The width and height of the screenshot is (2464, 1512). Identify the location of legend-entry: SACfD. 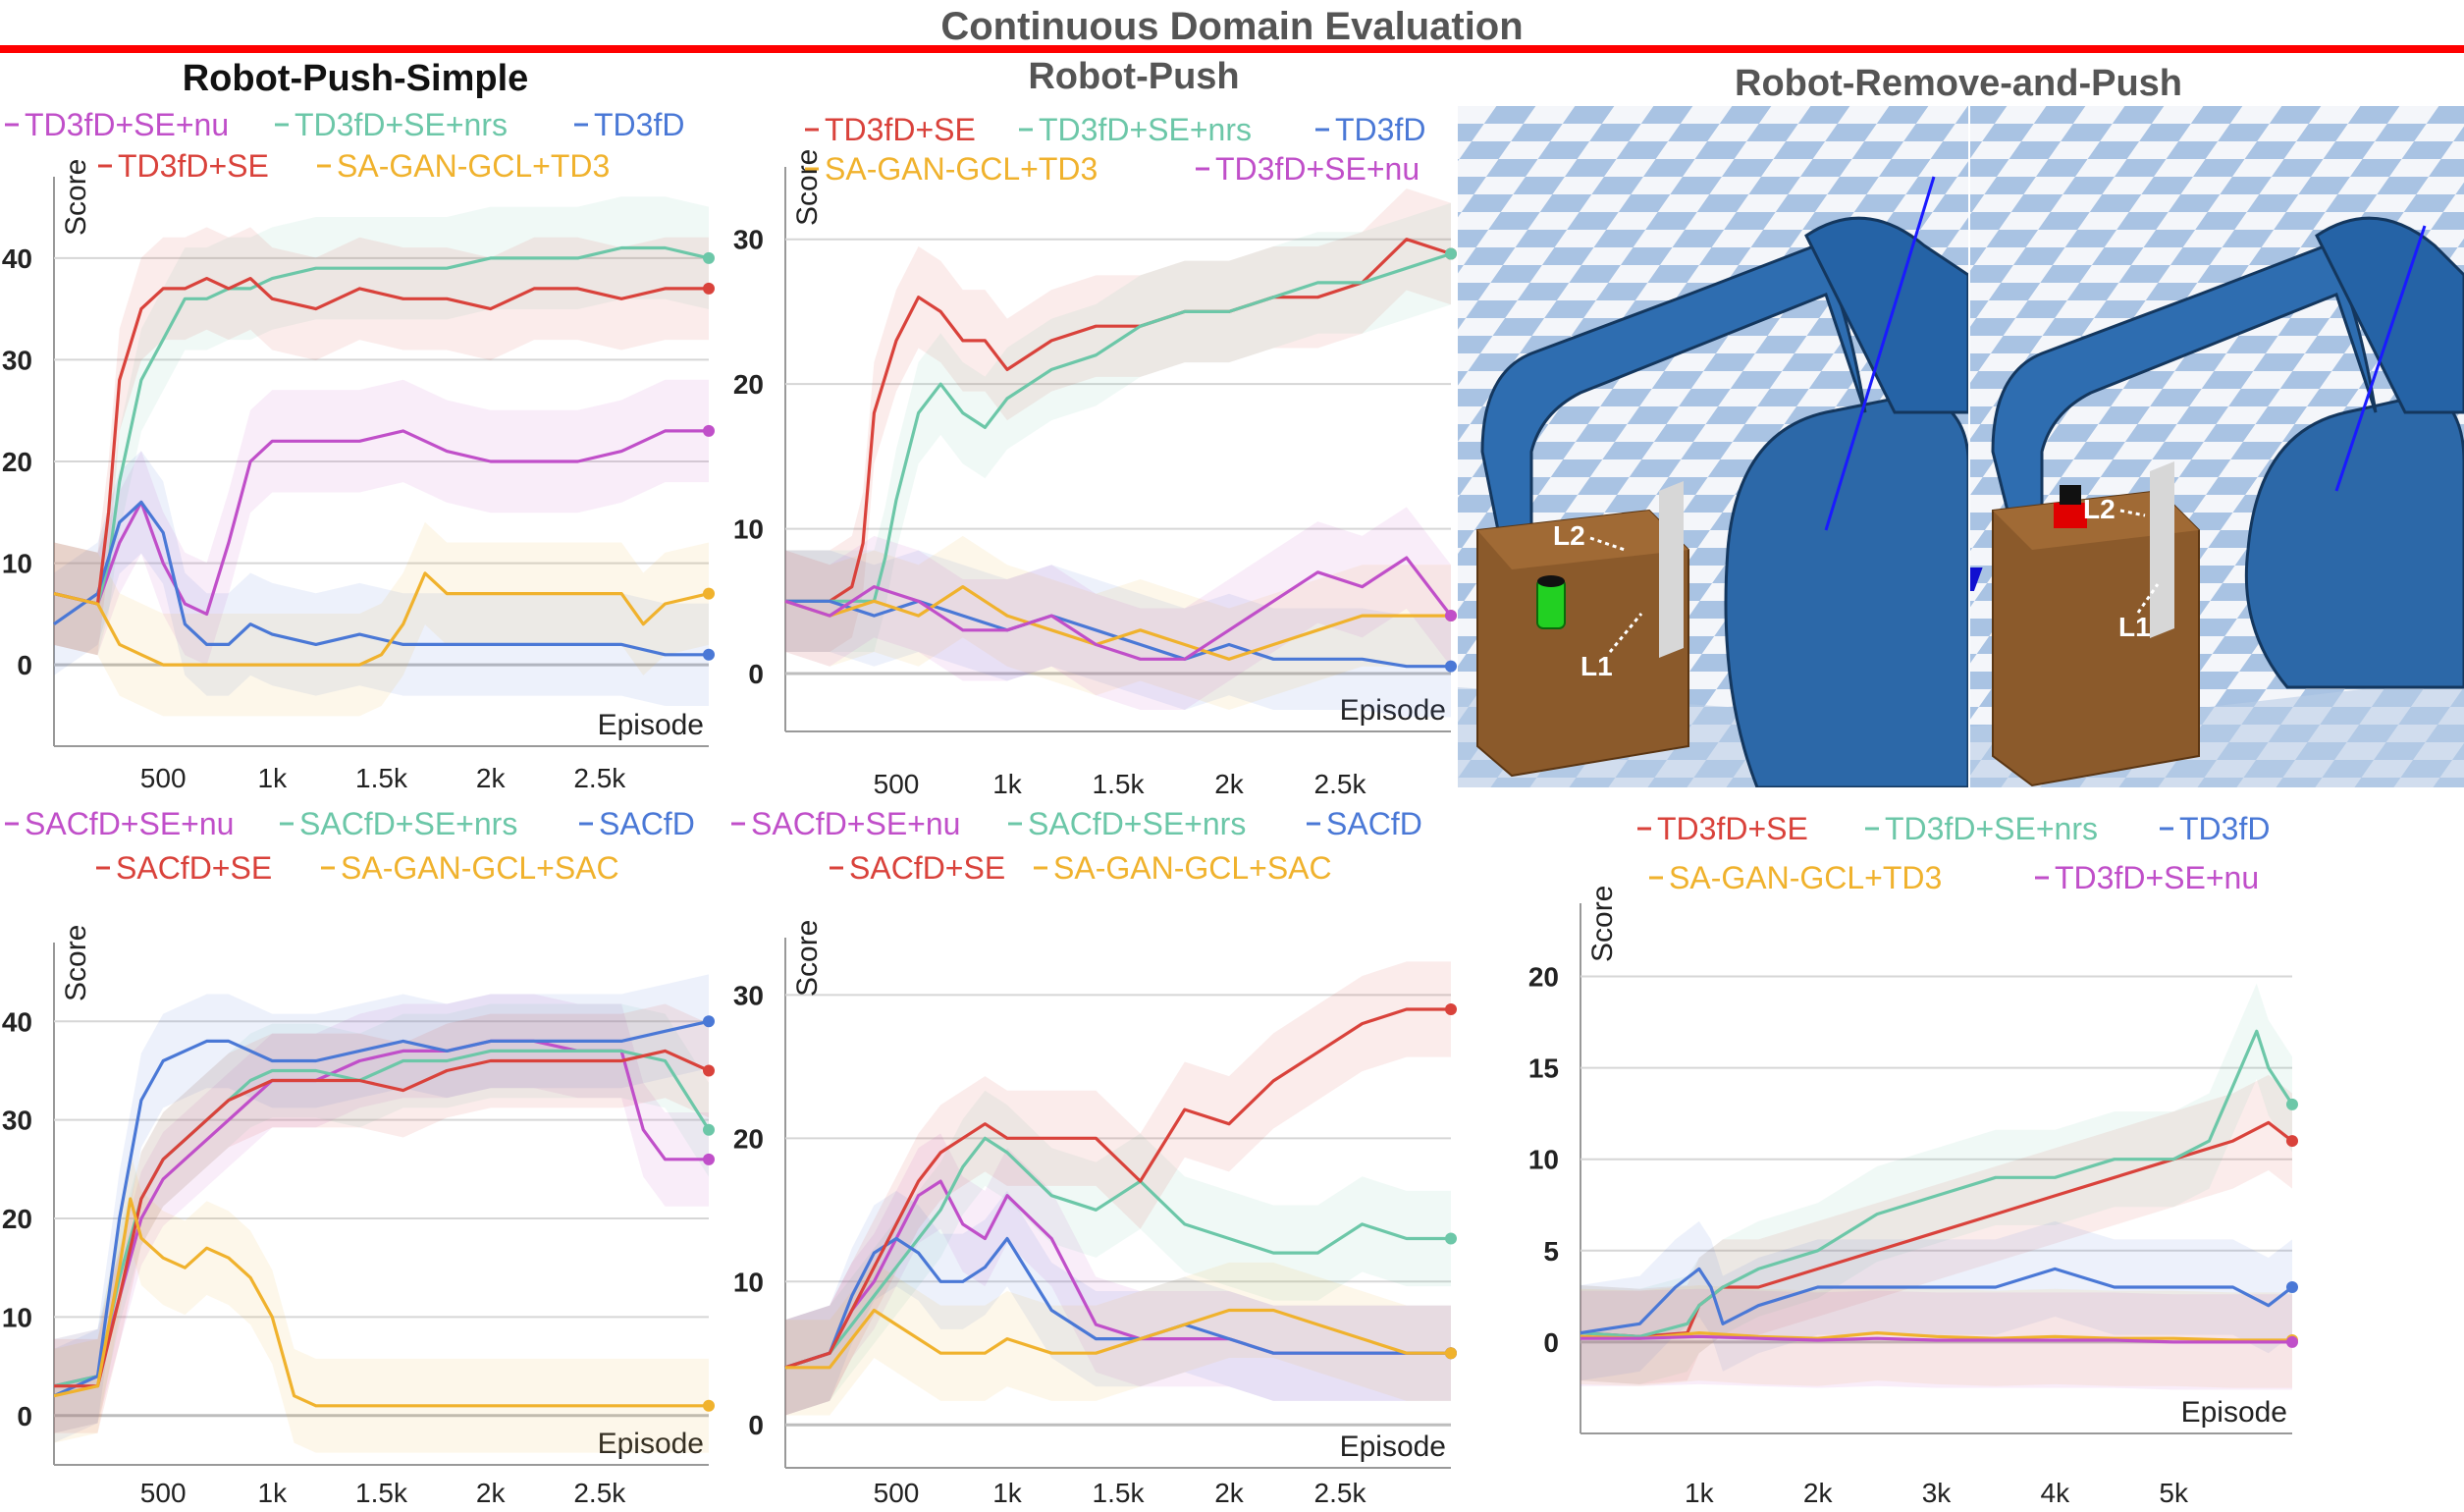
(1374, 824).